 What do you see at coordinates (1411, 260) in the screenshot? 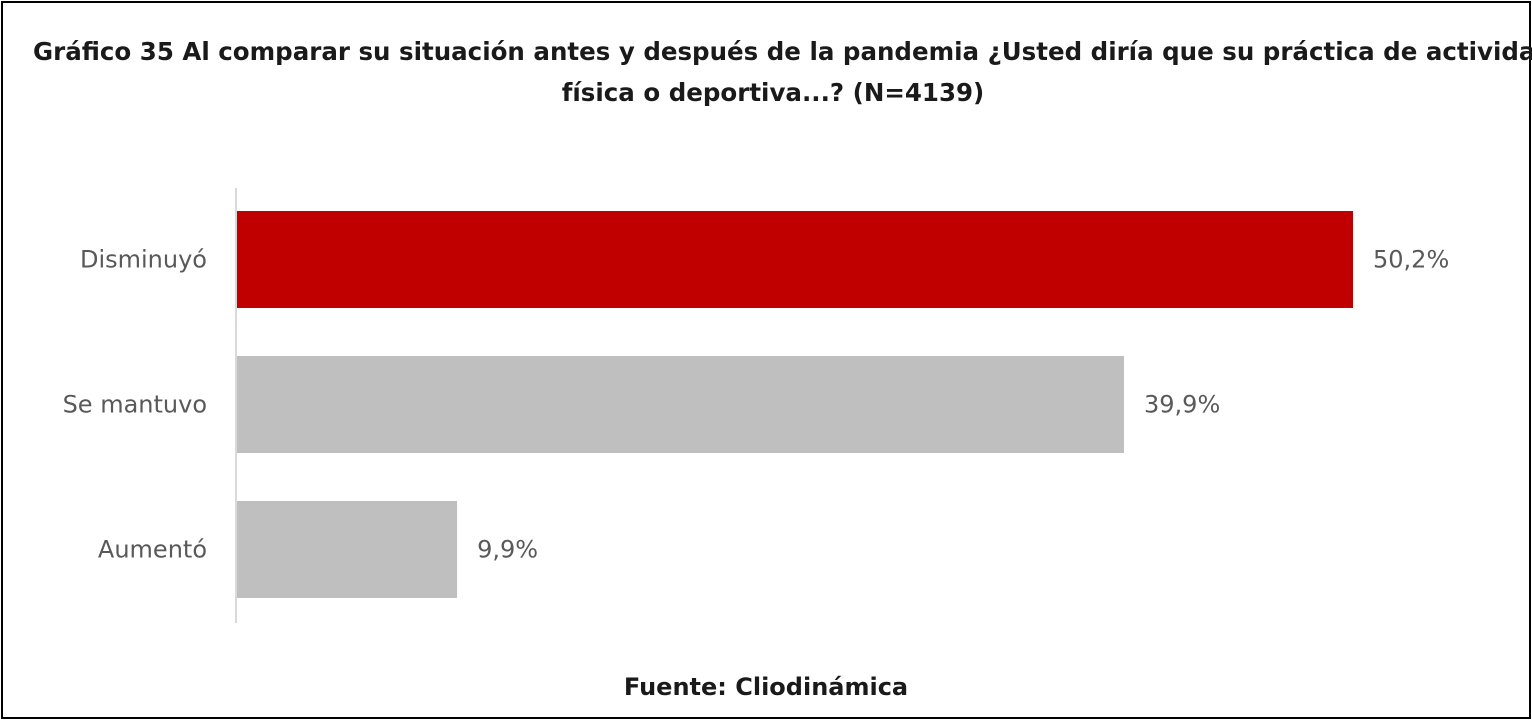
I see `value-label-disminuyo: 50,2%` at bounding box center [1411, 260].